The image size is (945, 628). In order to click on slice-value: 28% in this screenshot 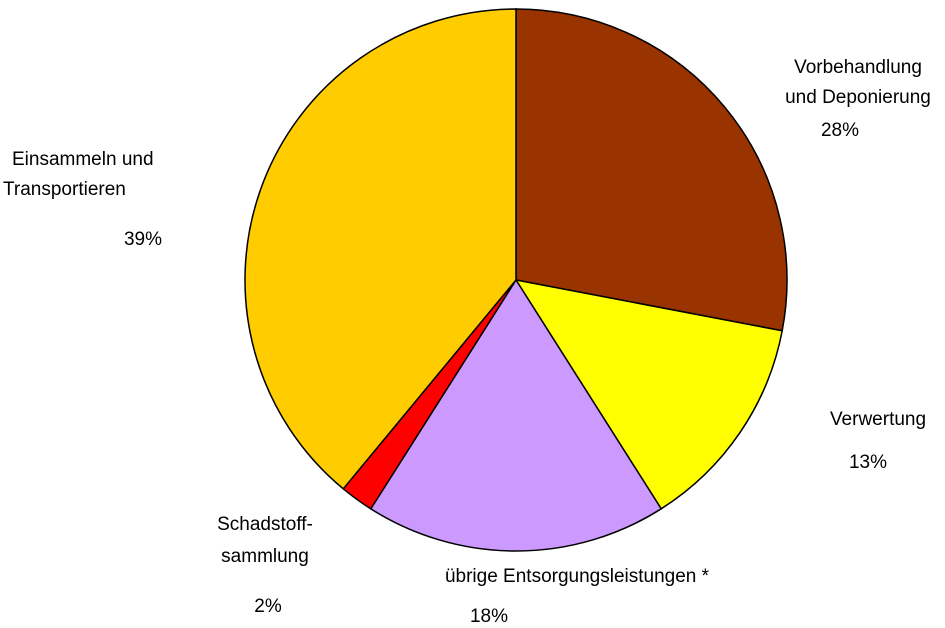, I will do `click(840, 130)`.